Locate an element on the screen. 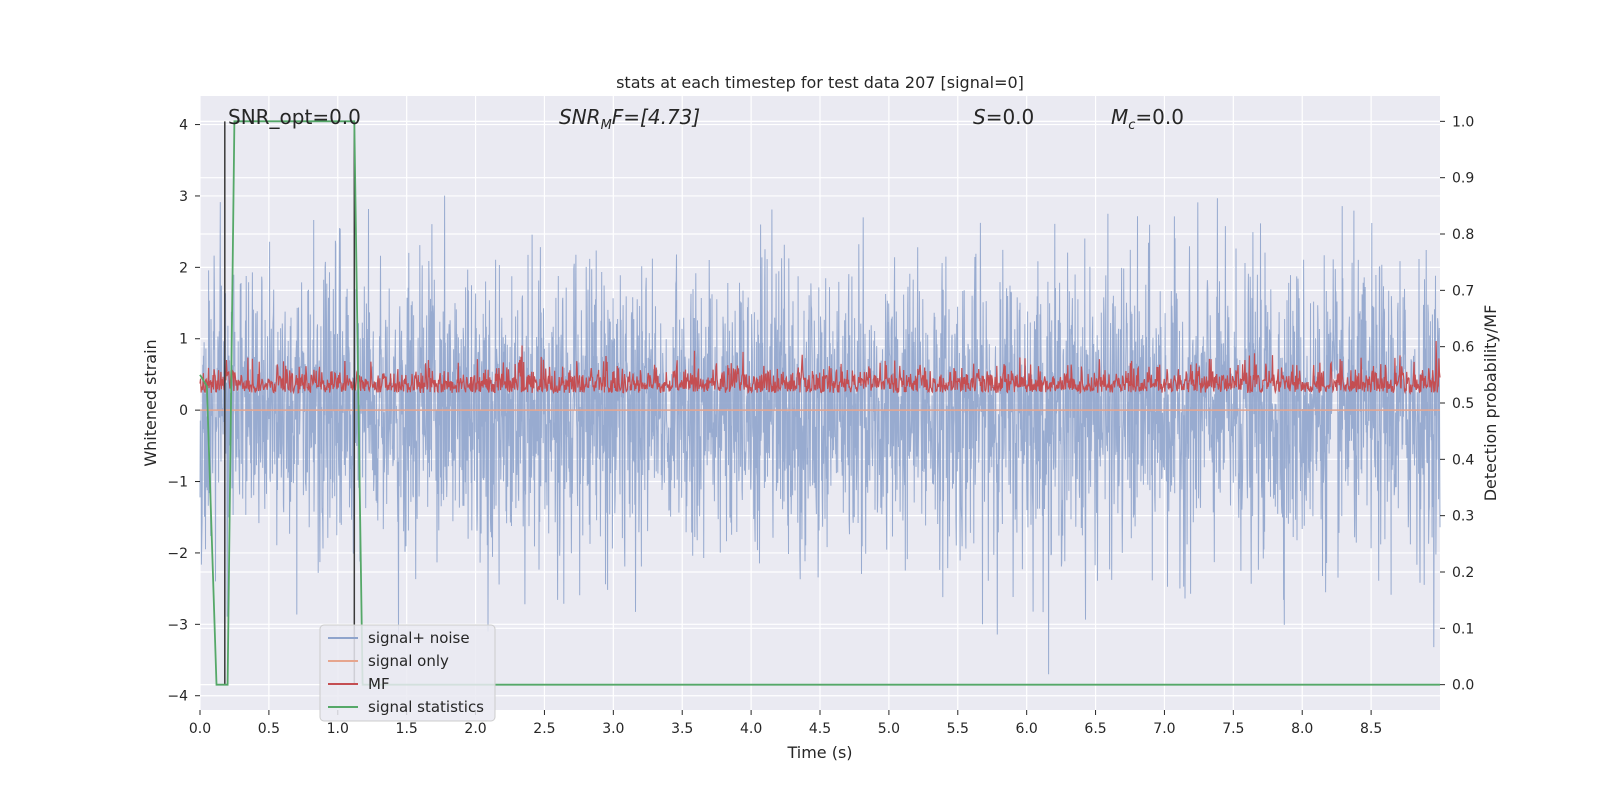 The height and width of the screenshot is (800, 1600). y-tick-label-1: 3 is located at coordinates (183, 197).